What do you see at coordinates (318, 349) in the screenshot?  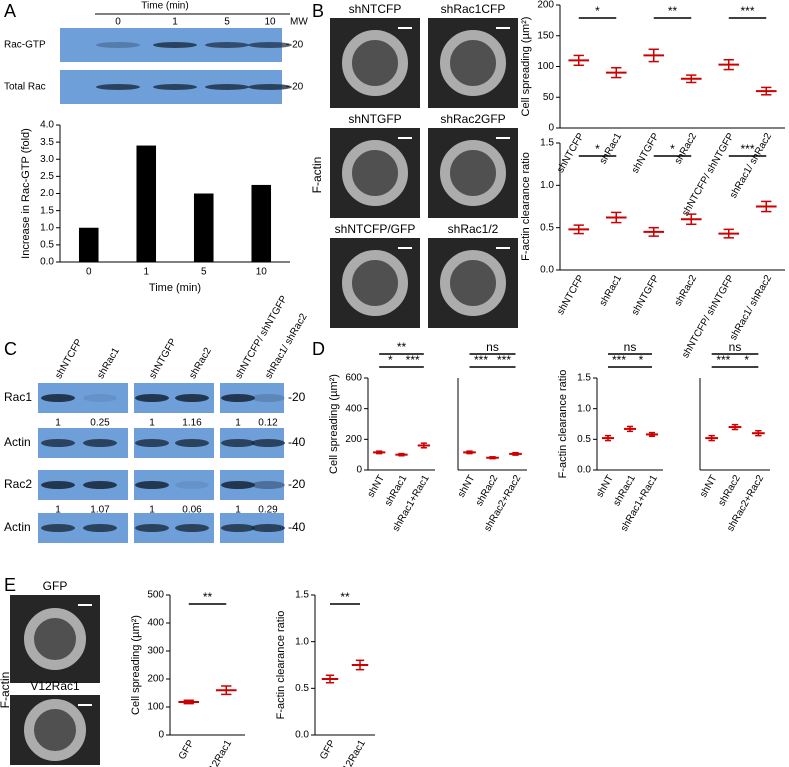 I see `panel-label: D` at bounding box center [318, 349].